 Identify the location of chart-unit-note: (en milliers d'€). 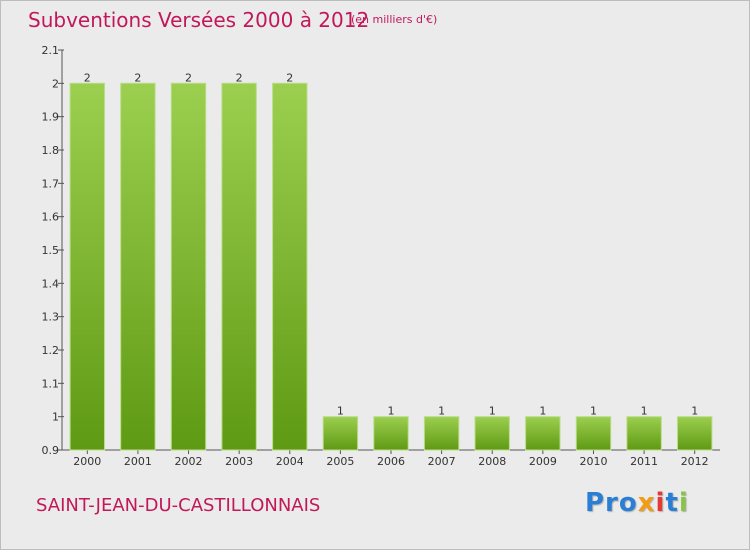
(394, 19).